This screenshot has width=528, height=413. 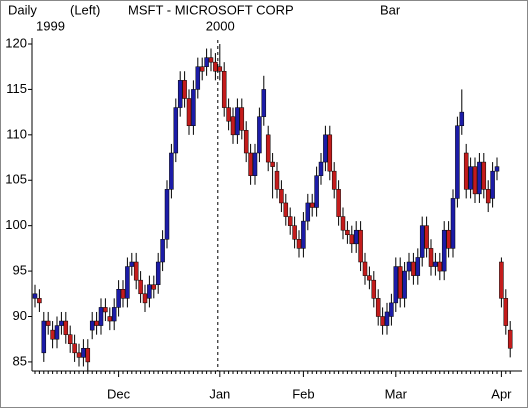 I want to click on y-tick-label: 95, so click(x=20, y=270).